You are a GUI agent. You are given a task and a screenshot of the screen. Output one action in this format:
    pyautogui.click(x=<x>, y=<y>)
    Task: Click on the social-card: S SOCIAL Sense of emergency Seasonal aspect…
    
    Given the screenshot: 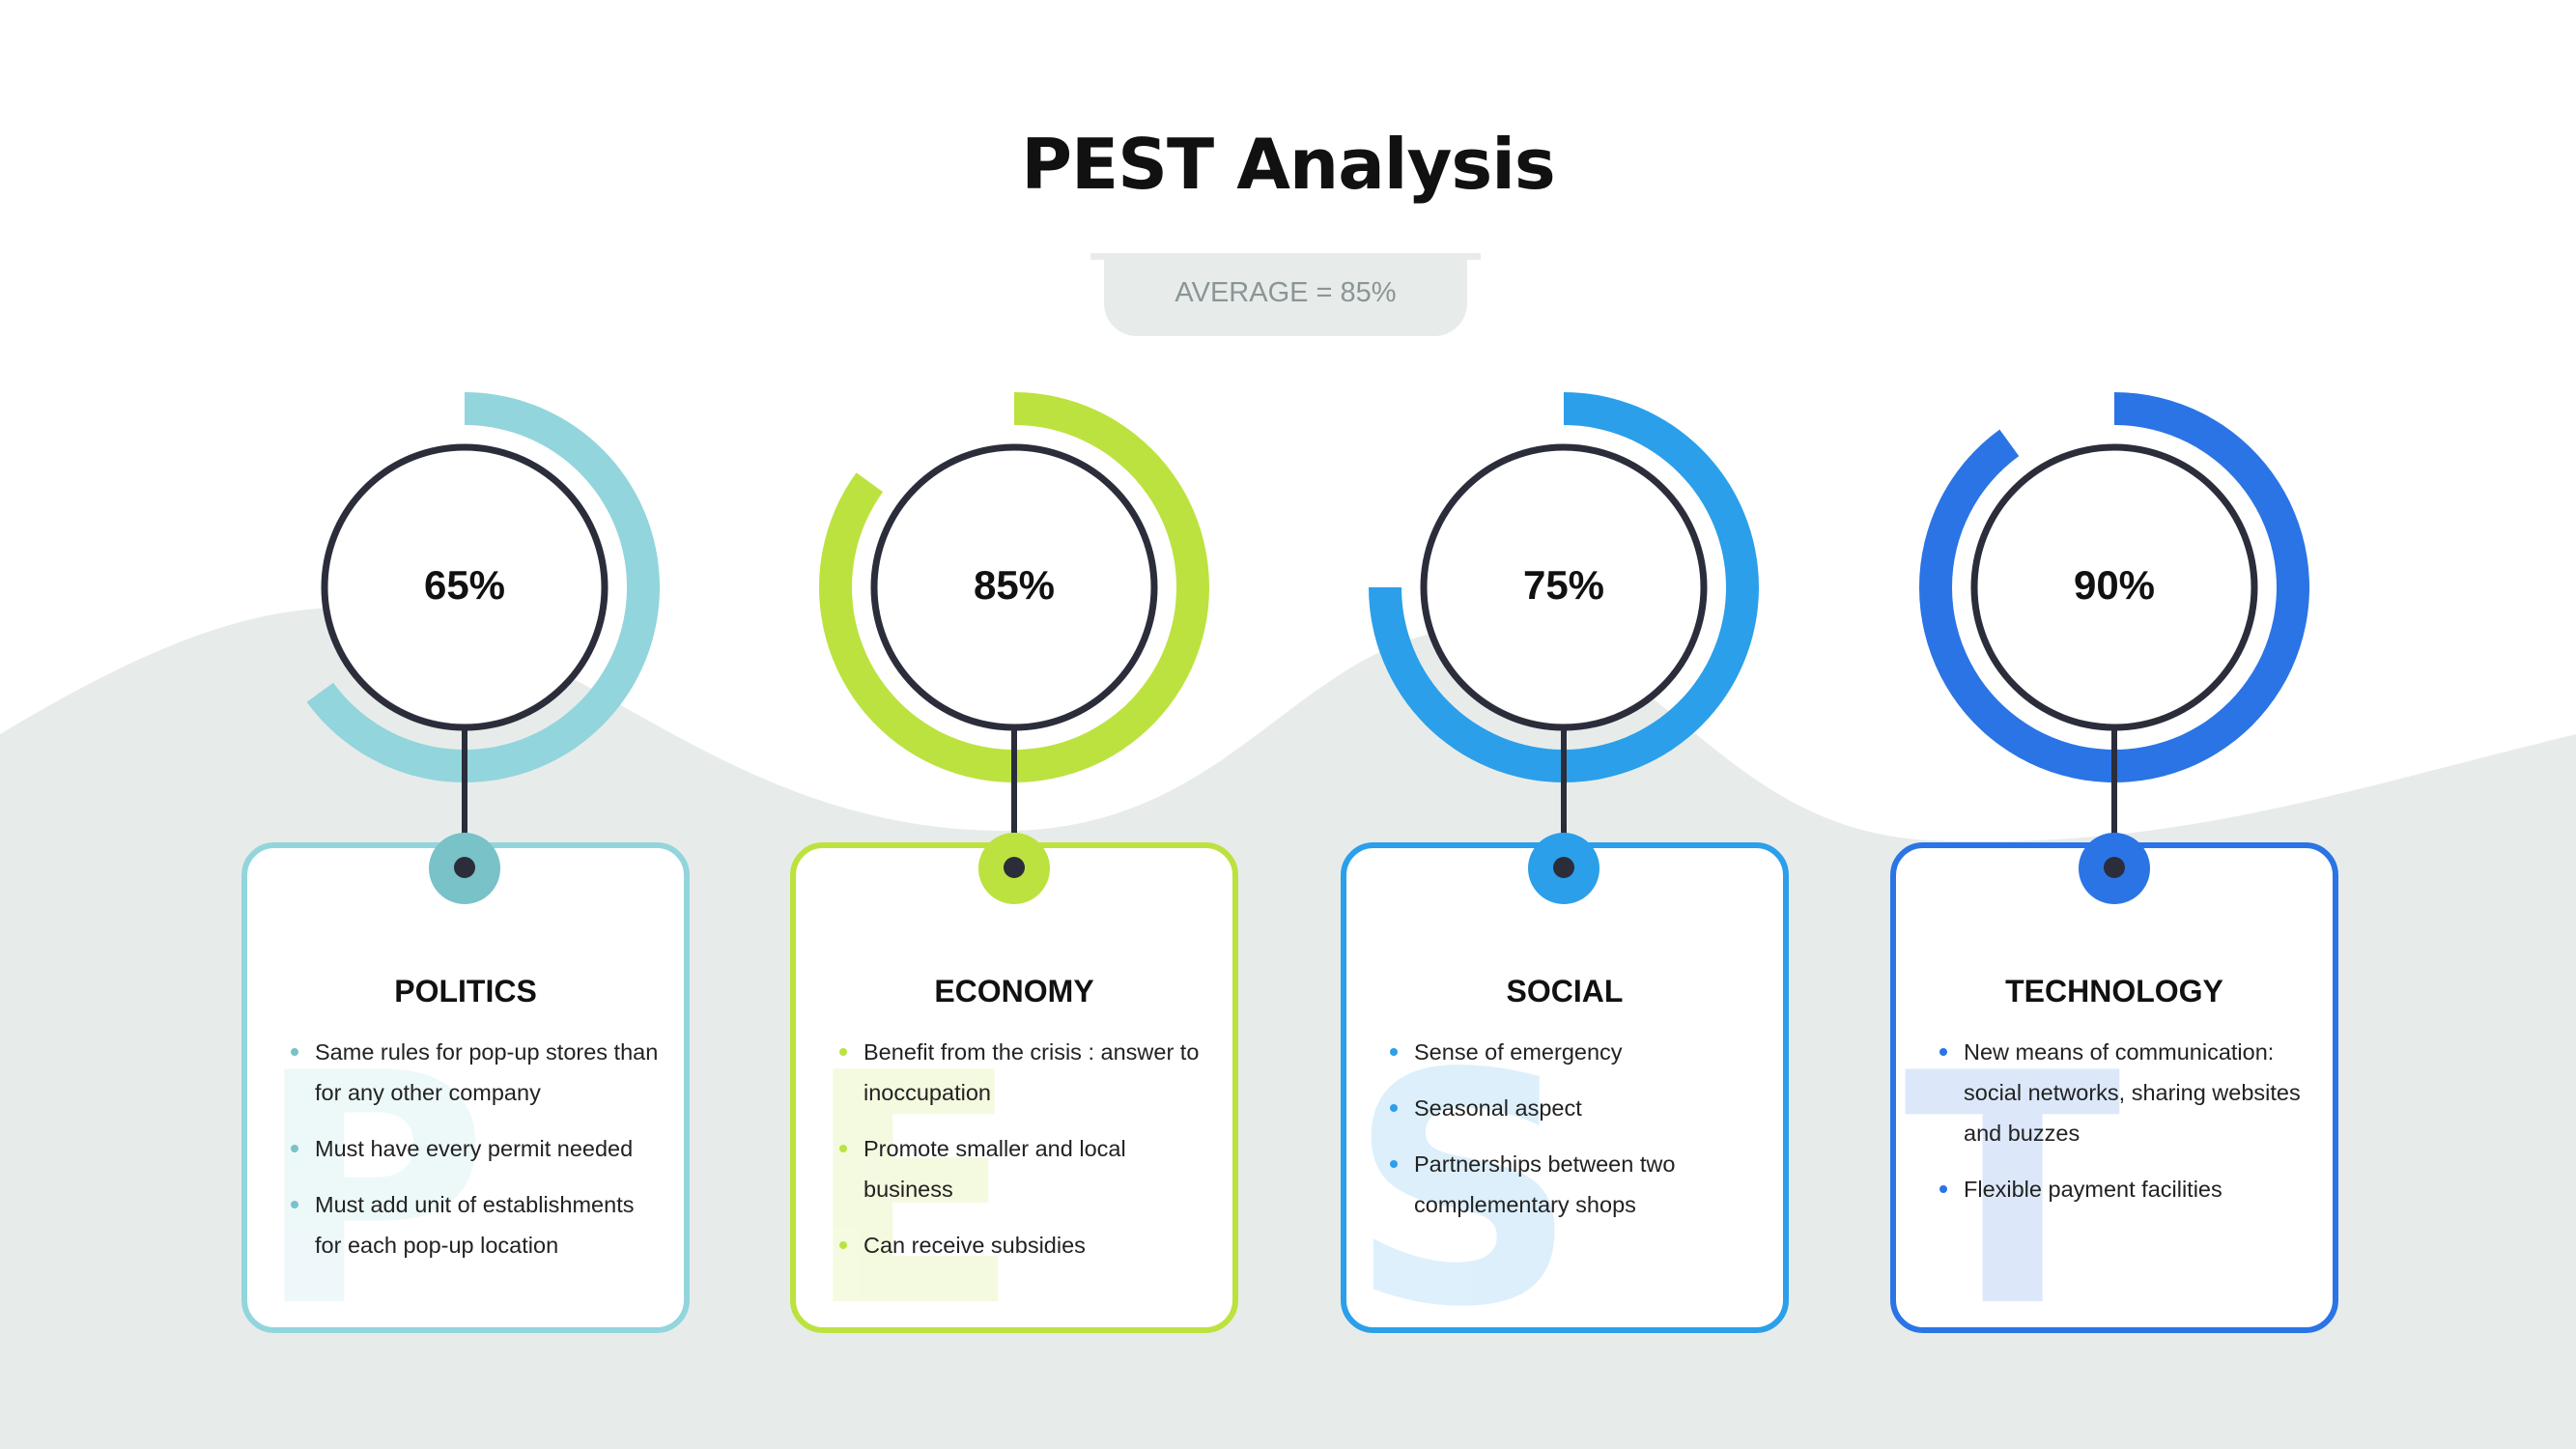 What is the action you would take?
    pyautogui.click(x=1565, y=1087)
    